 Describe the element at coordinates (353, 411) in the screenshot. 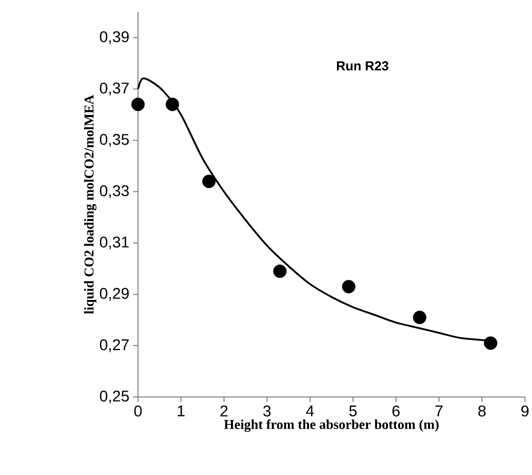

I see `x-tick-label: 5` at that location.